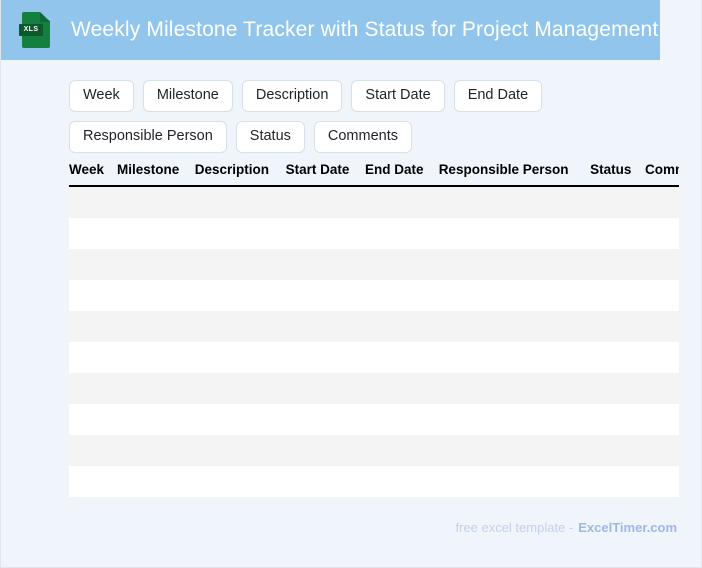 The height and width of the screenshot is (568, 702). Describe the element at coordinates (101, 96) in the screenshot. I see `field-button-week: Week` at that location.